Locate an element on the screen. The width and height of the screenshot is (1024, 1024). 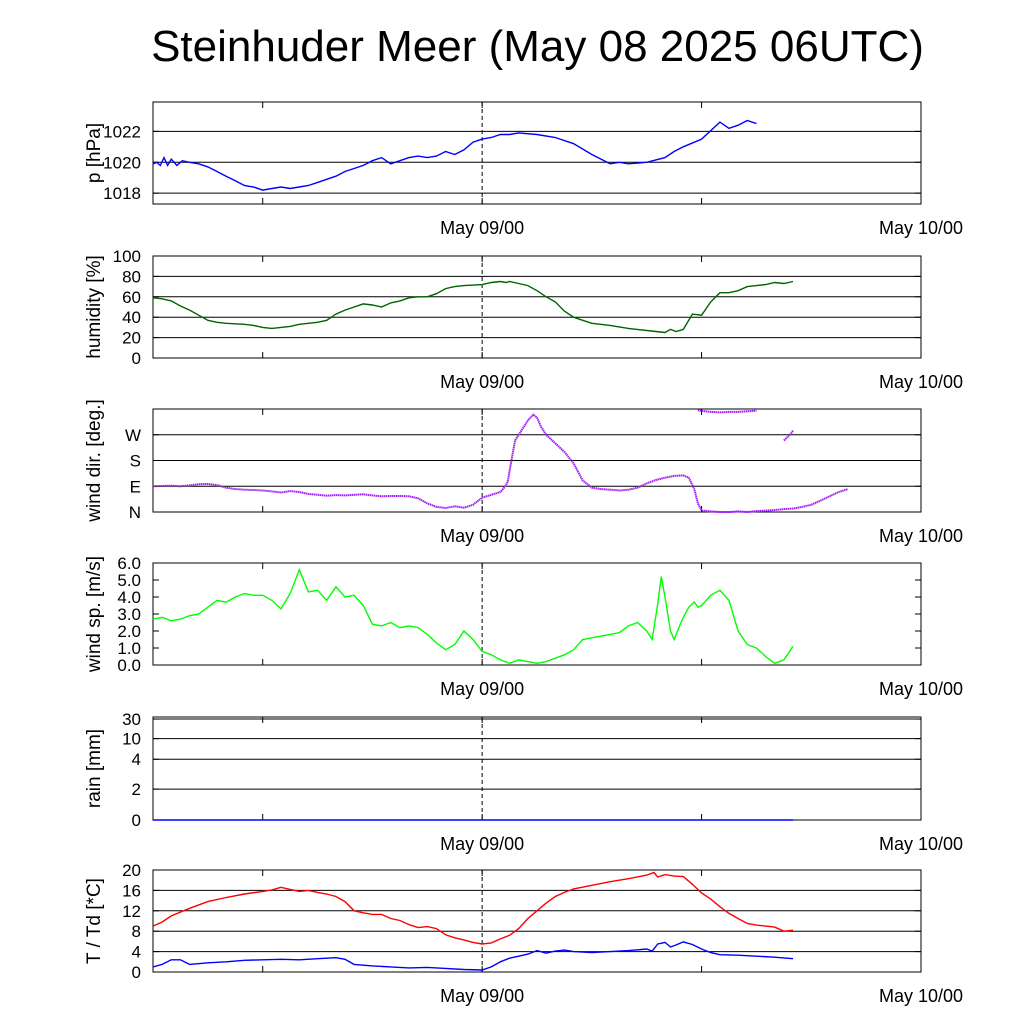
y-axis-label: rain [mm] is located at coordinates (94, 768).